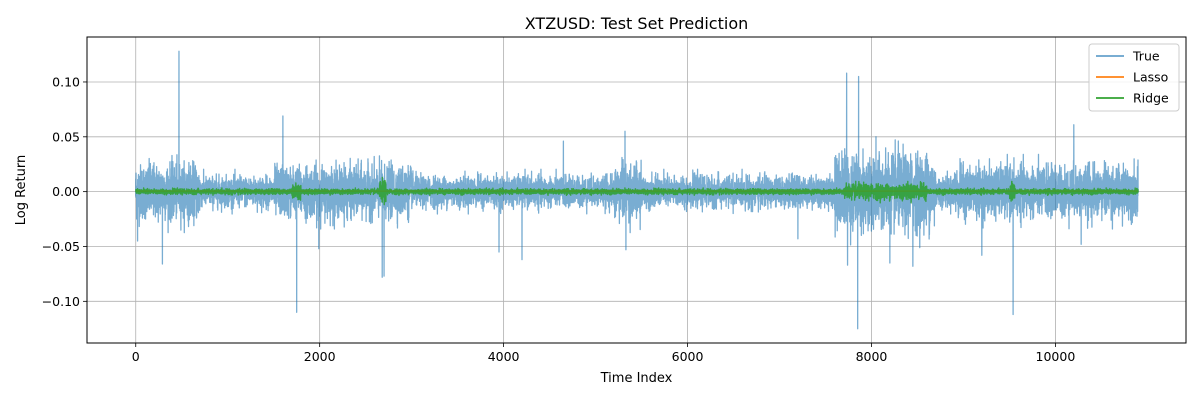  Describe the element at coordinates (136, 356) in the screenshot. I see `x-tick-label: 0` at that location.